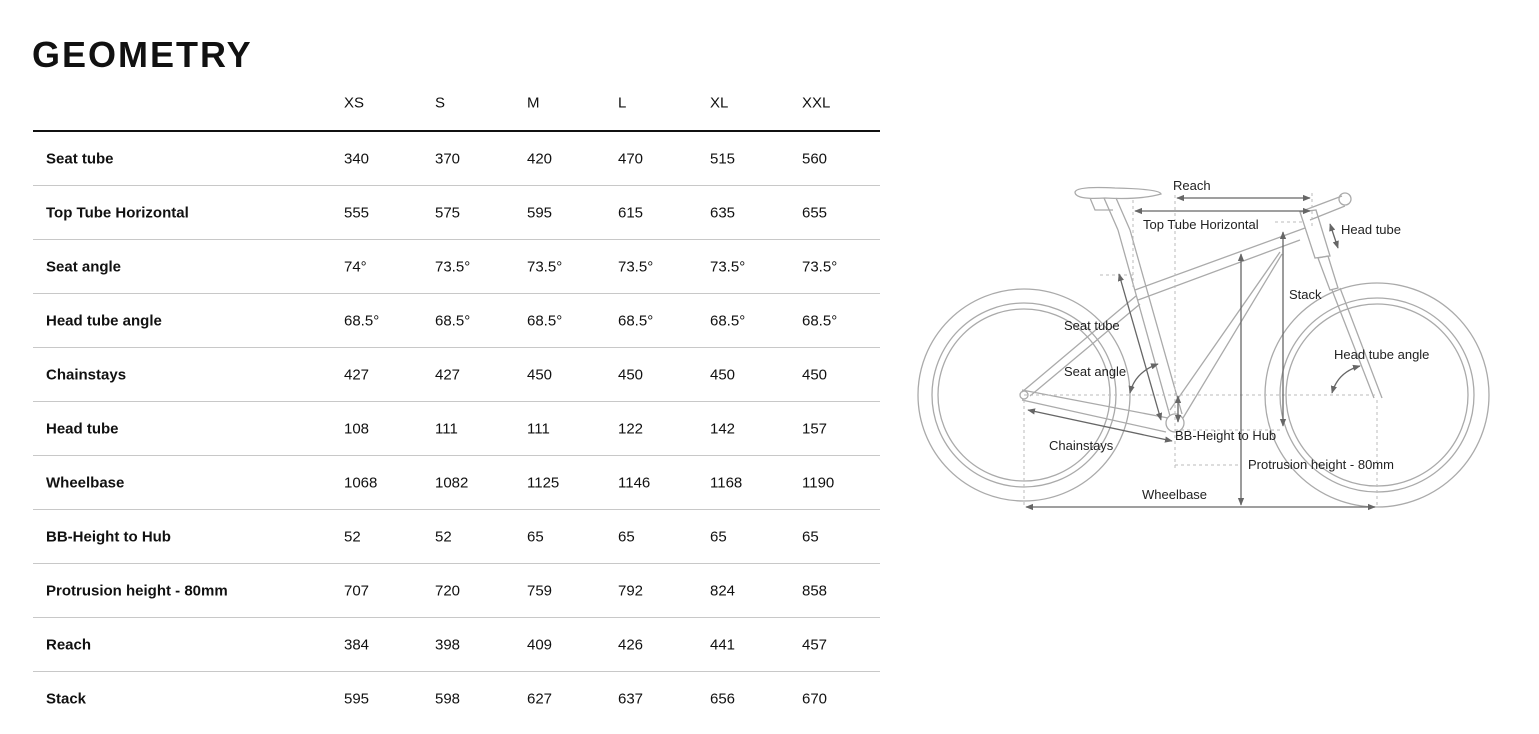 The height and width of the screenshot is (734, 1539). I want to click on table-cell: 656, so click(723, 698).